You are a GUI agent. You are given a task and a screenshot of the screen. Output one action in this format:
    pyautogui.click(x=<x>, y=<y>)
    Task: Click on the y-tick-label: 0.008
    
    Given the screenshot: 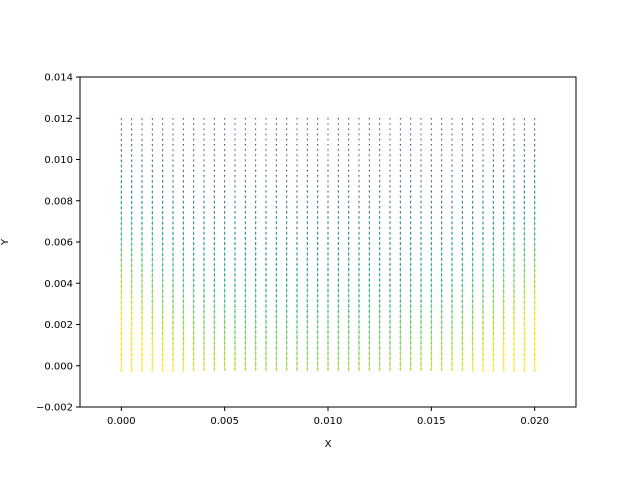 What is the action you would take?
    pyautogui.click(x=58, y=201)
    